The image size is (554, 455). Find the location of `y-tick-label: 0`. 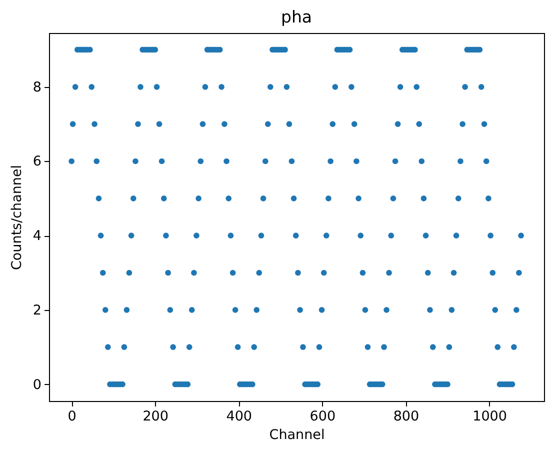

y-tick-label: 0 is located at coordinates (37, 384).